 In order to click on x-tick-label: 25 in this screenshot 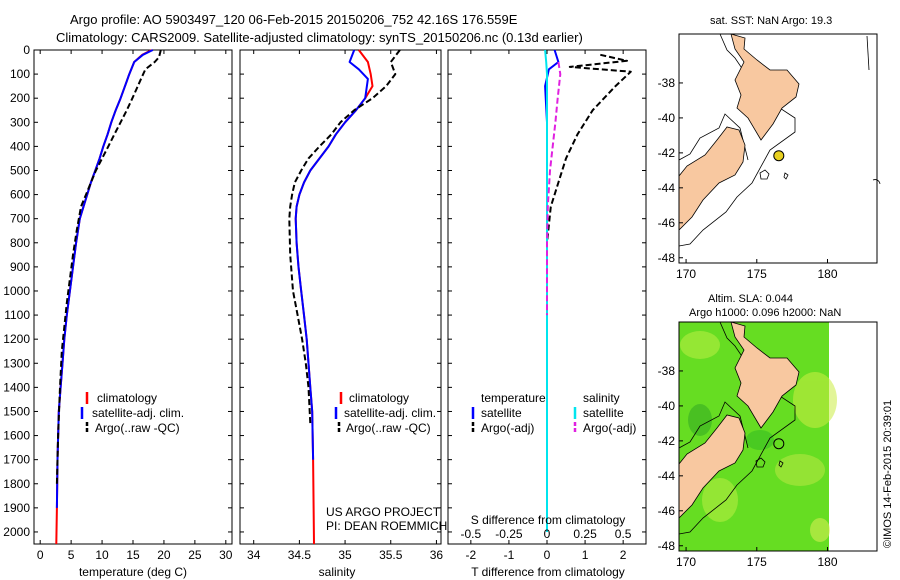, I will do `click(195, 555)`.